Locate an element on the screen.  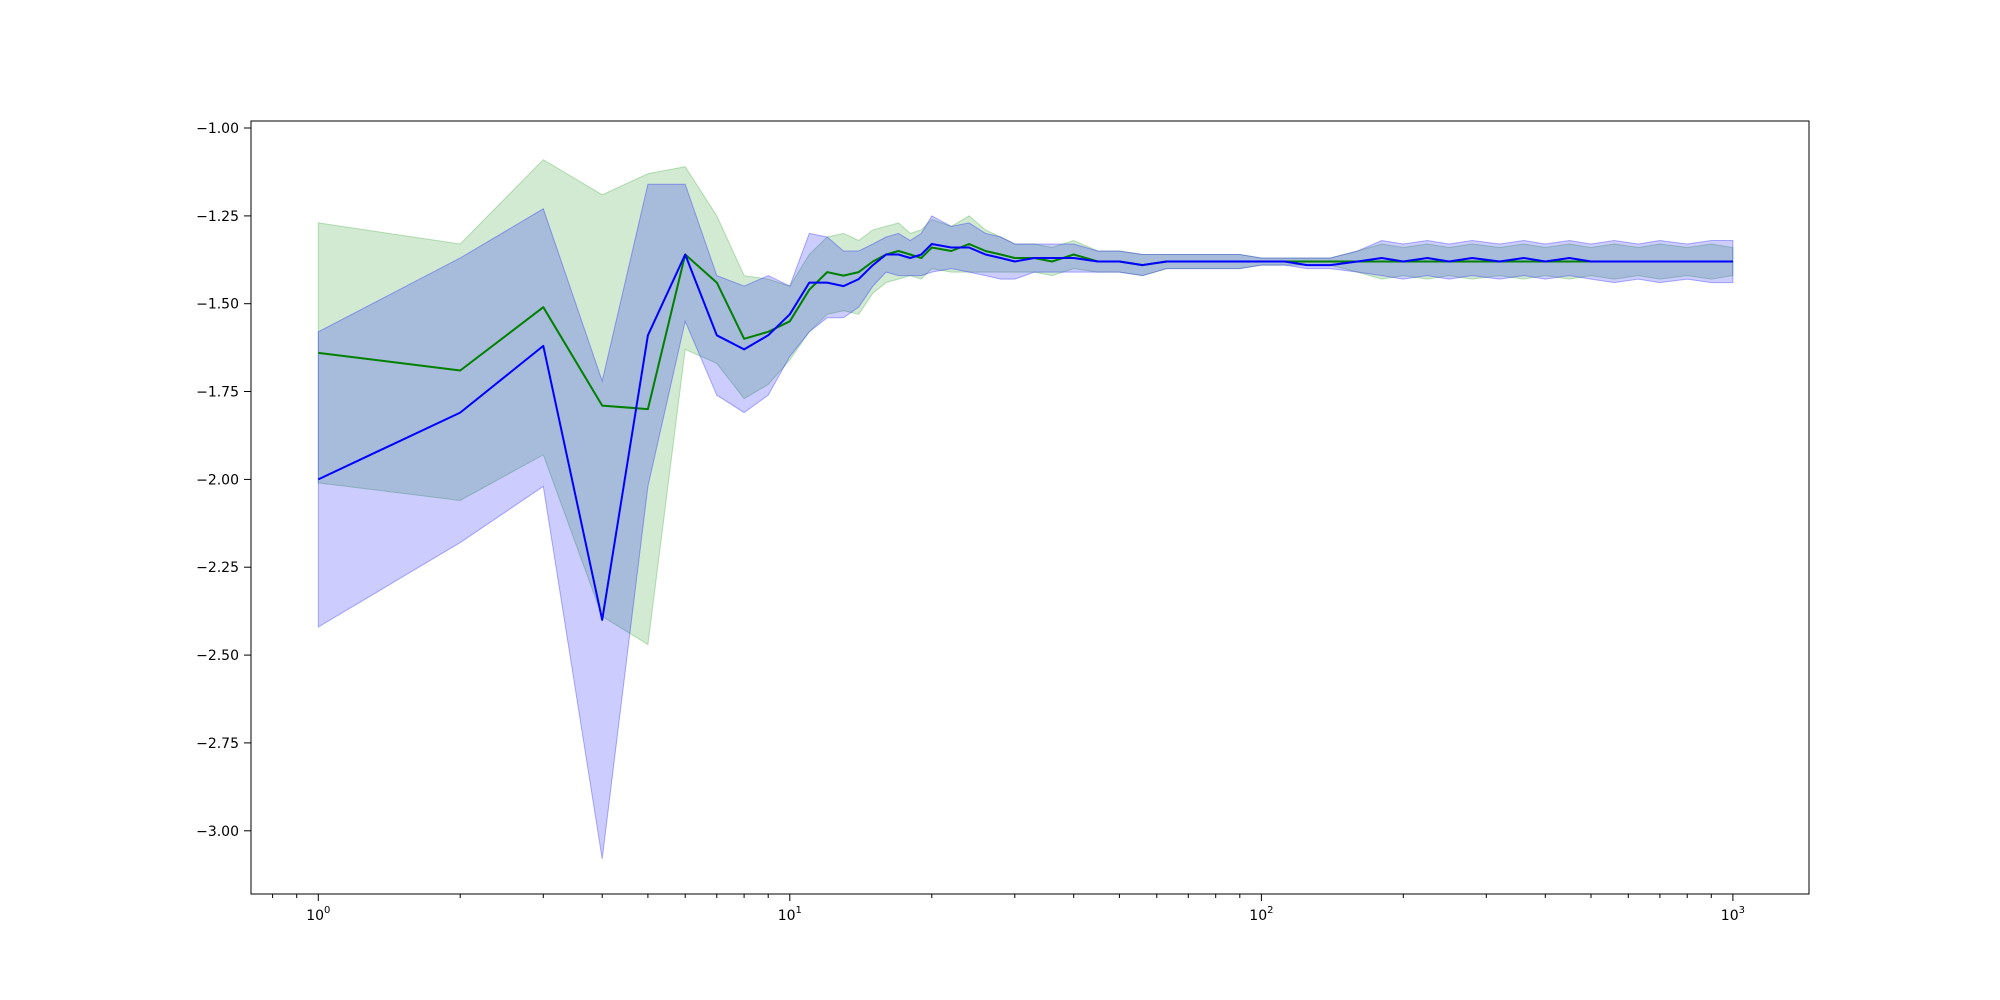
y-tick-label: −3.00 is located at coordinates (217, 832).